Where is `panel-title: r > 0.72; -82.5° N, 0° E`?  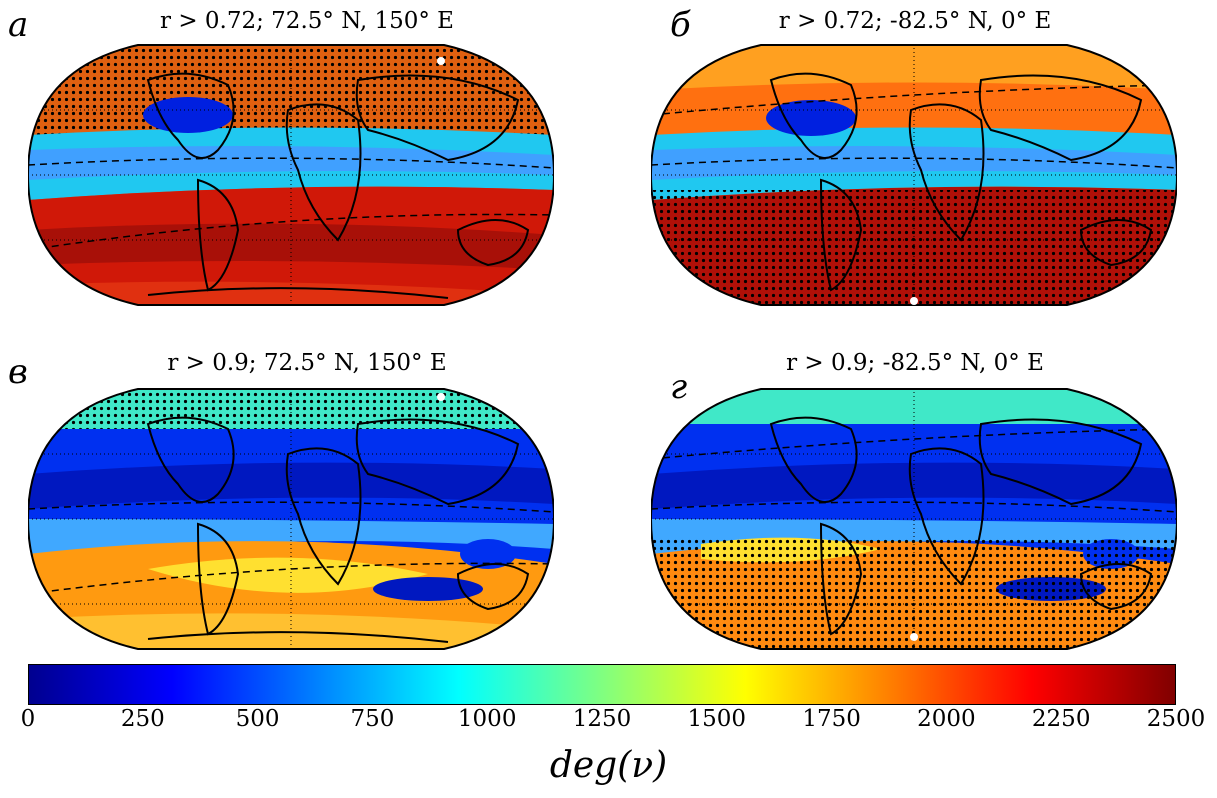
panel-title: r > 0.72; -82.5° N, 0° E is located at coordinates (915, 21).